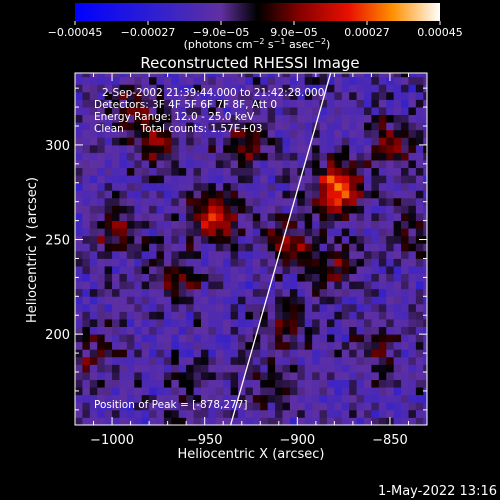 Image resolution: width=500 pixels, height=500 pixels. What do you see at coordinates (148, 32) in the screenshot?
I see `colorbar-tick-label: −0.00027` at bounding box center [148, 32].